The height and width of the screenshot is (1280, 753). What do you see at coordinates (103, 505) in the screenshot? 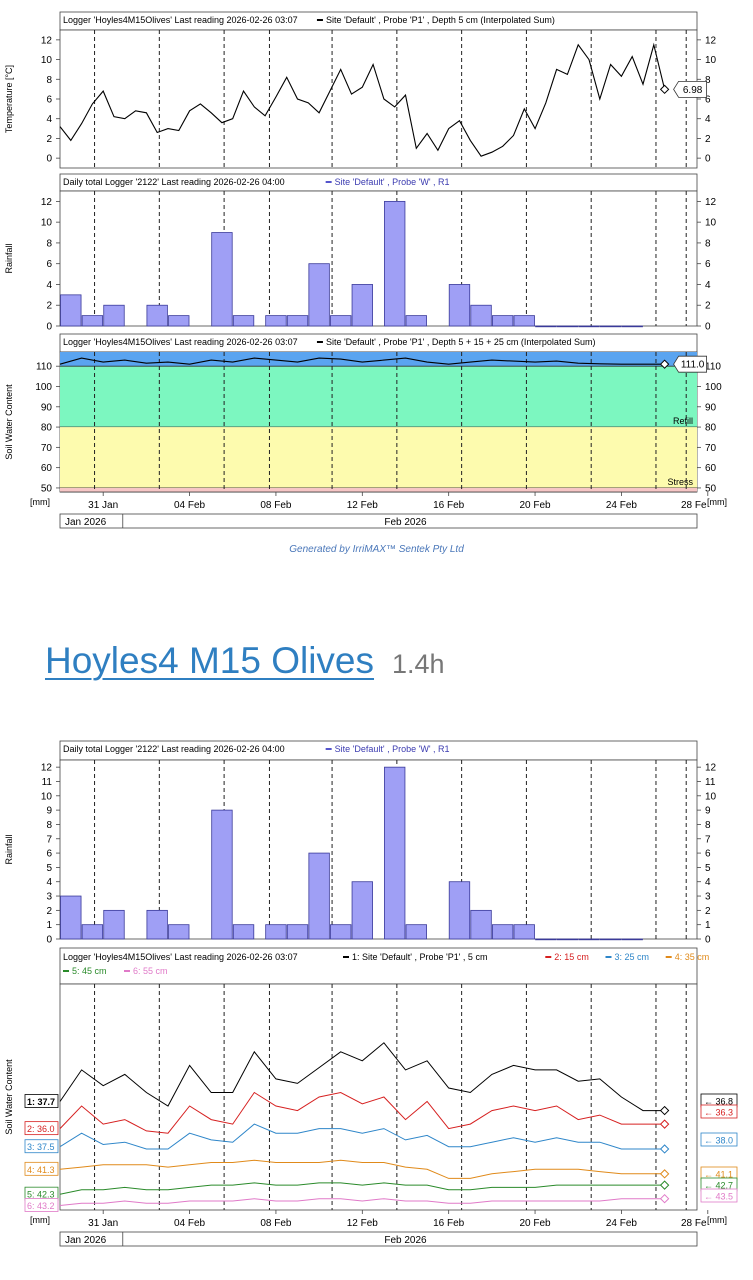
I see `soil-water-sum-xtick-label: 31 Jan` at bounding box center [103, 505].